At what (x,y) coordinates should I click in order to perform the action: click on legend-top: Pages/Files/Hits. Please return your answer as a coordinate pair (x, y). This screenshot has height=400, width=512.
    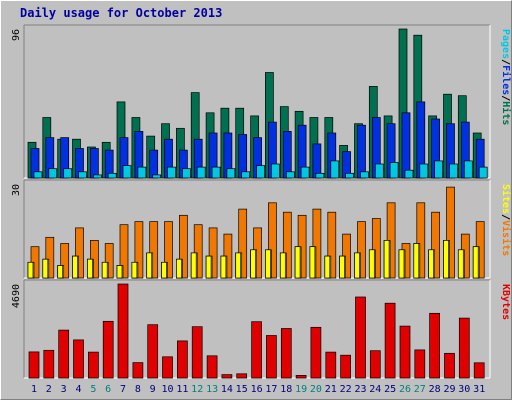
    Looking at the image, I should click on (506, 77).